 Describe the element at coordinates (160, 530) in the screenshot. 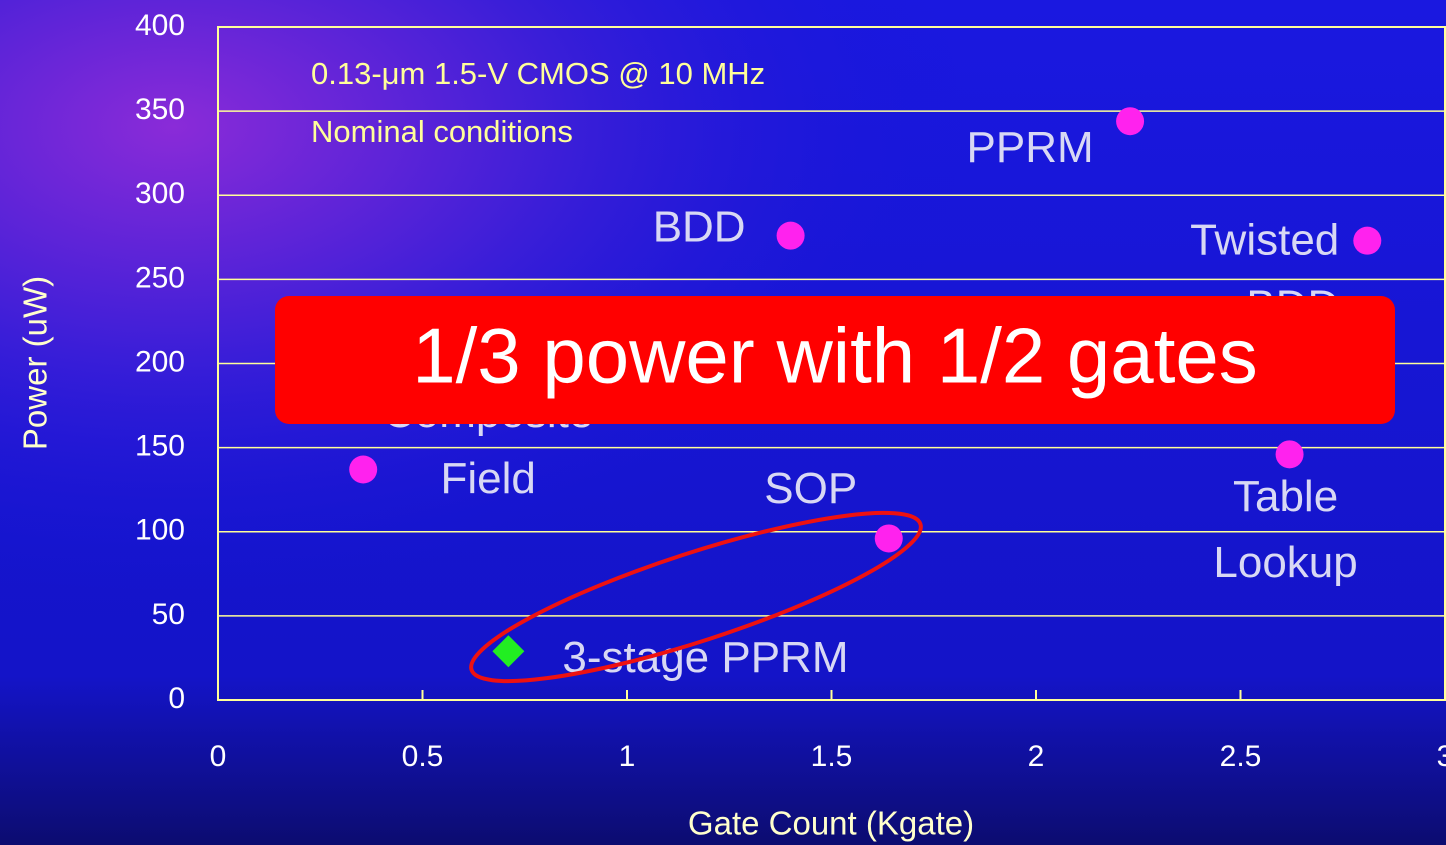

I see `y-tick-label: 100` at that location.